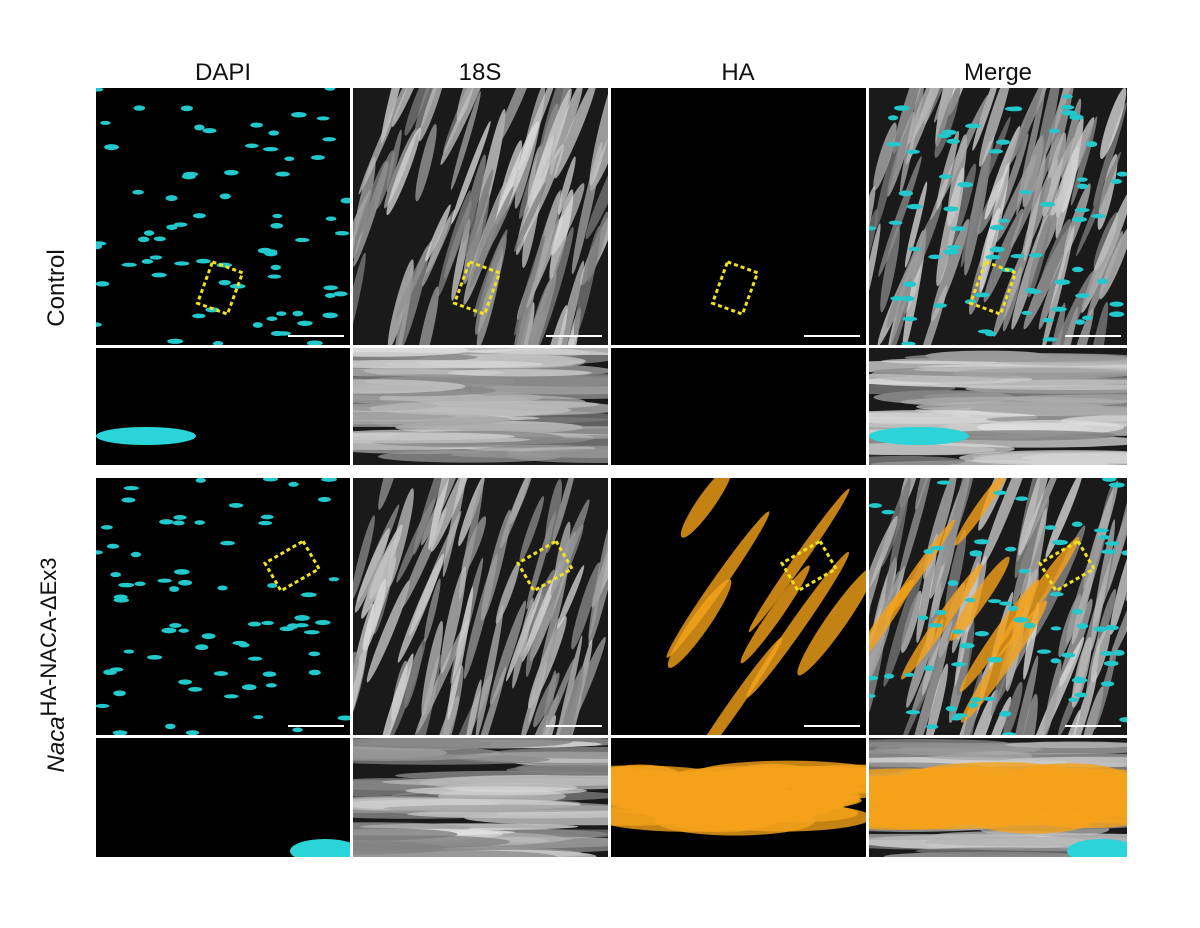  Describe the element at coordinates (223, 797) in the screenshot. I see `panel-background` at that location.